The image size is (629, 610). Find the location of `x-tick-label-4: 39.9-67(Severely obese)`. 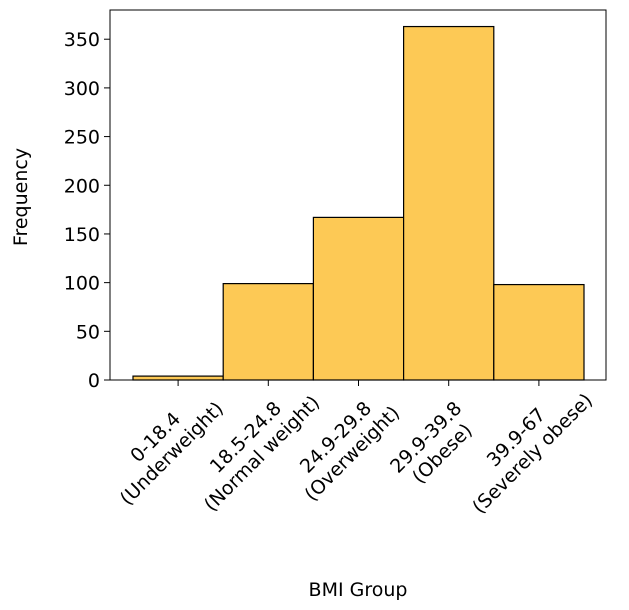

x-tick-label-4: 39.9-67(Severely obese) is located at coordinates (524, 445).